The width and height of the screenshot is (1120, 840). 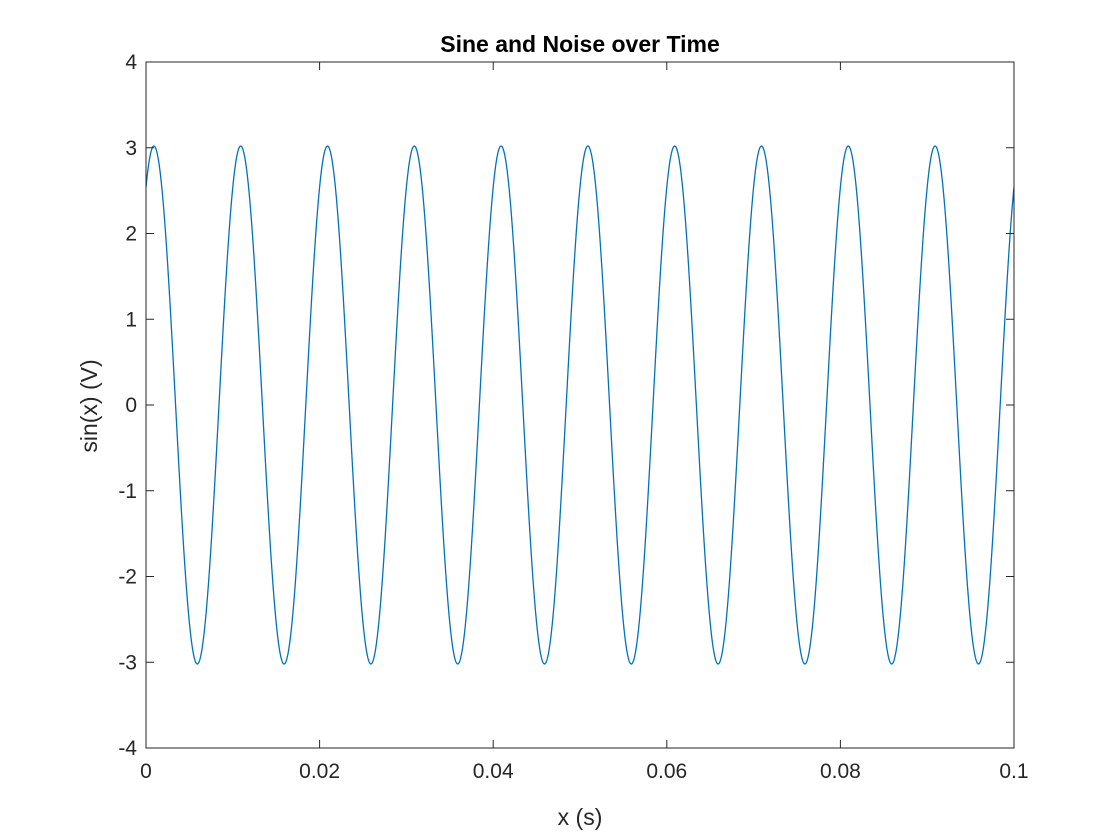 I want to click on x-tick-label: 0.06, so click(x=666, y=771).